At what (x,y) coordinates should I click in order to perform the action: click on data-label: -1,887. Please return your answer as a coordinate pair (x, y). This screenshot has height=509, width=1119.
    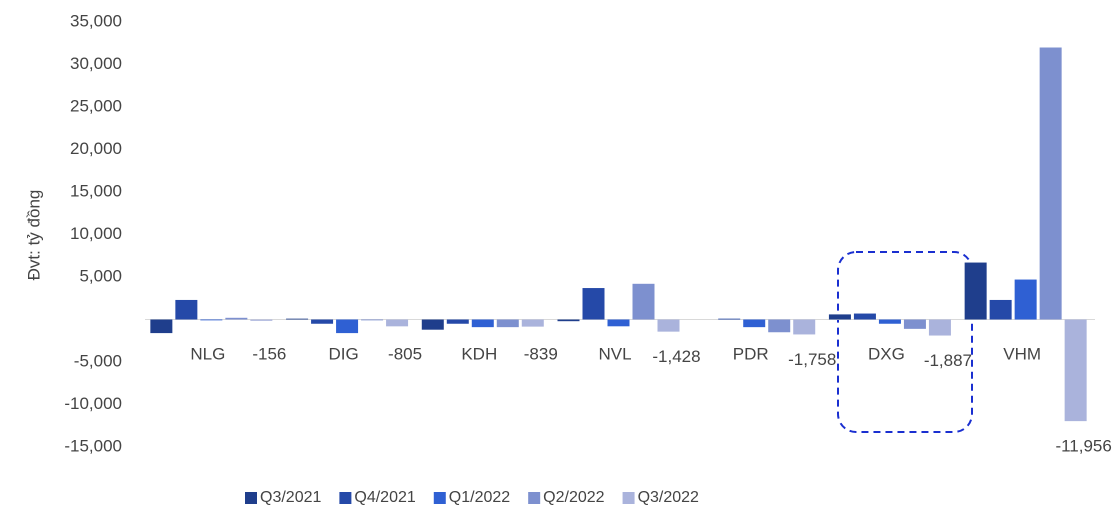
    Looking at the image, I should click on (948, 360).